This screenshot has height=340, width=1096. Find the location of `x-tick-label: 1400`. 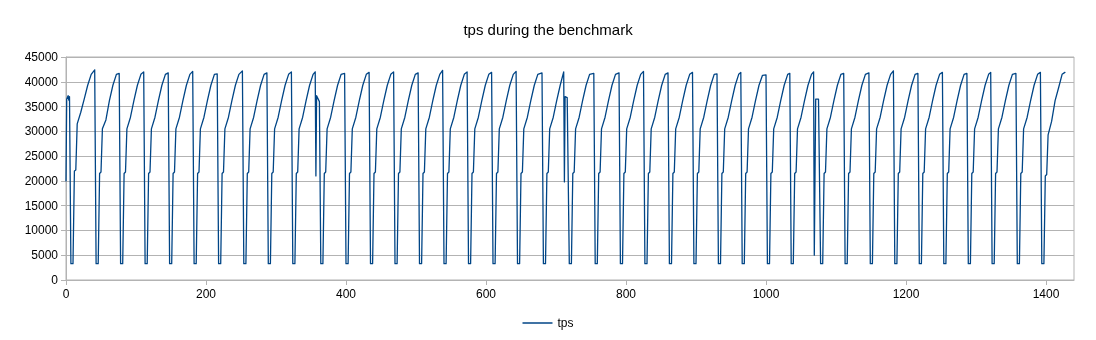

x-tick-label: 1400 is located at coordinates (1046, 294).